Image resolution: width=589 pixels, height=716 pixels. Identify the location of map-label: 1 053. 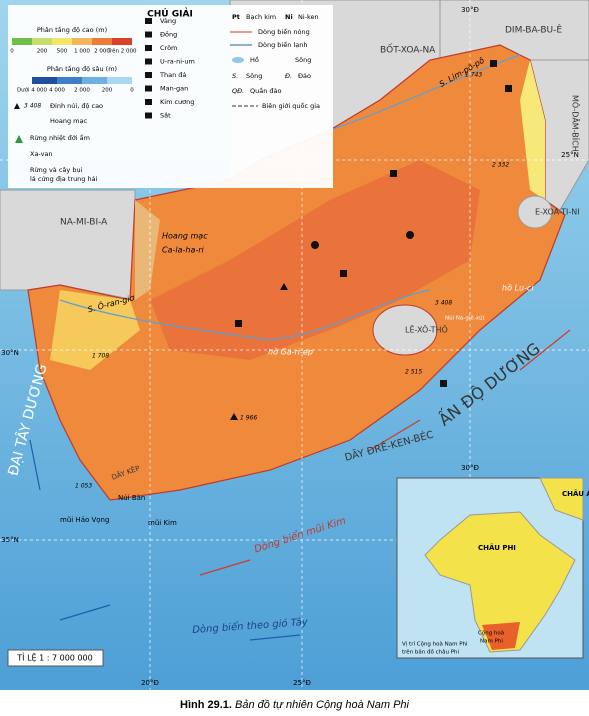
(83, 486).